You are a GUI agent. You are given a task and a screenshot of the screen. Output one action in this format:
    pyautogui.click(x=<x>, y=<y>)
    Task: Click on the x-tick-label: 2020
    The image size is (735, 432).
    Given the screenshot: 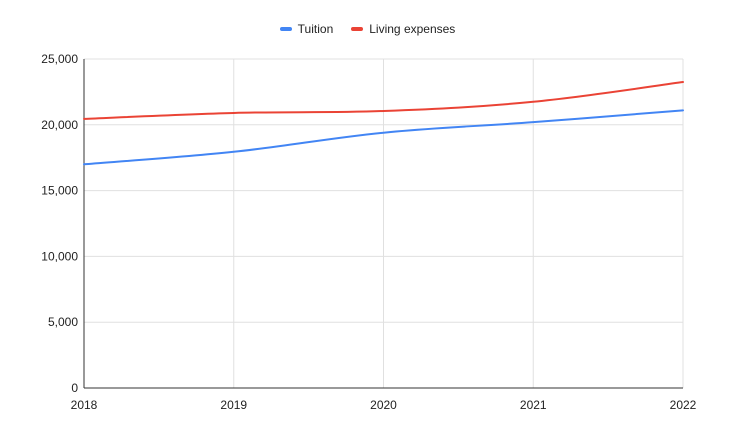 What is the action you would take?
    pyautogui.click(x=383, y=405)
    